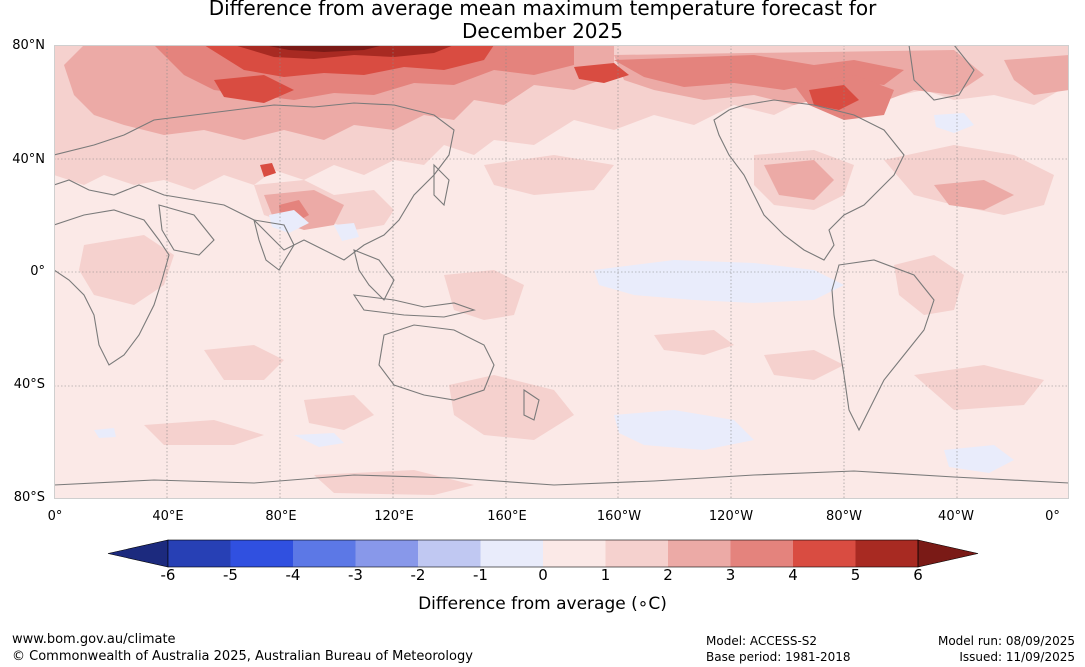 The image size is (1085, 667). What do you see at coordinates (605, 575) in the screenshot?
I see `colorbar-tick-label: 1` at bounding box center [605, 575].